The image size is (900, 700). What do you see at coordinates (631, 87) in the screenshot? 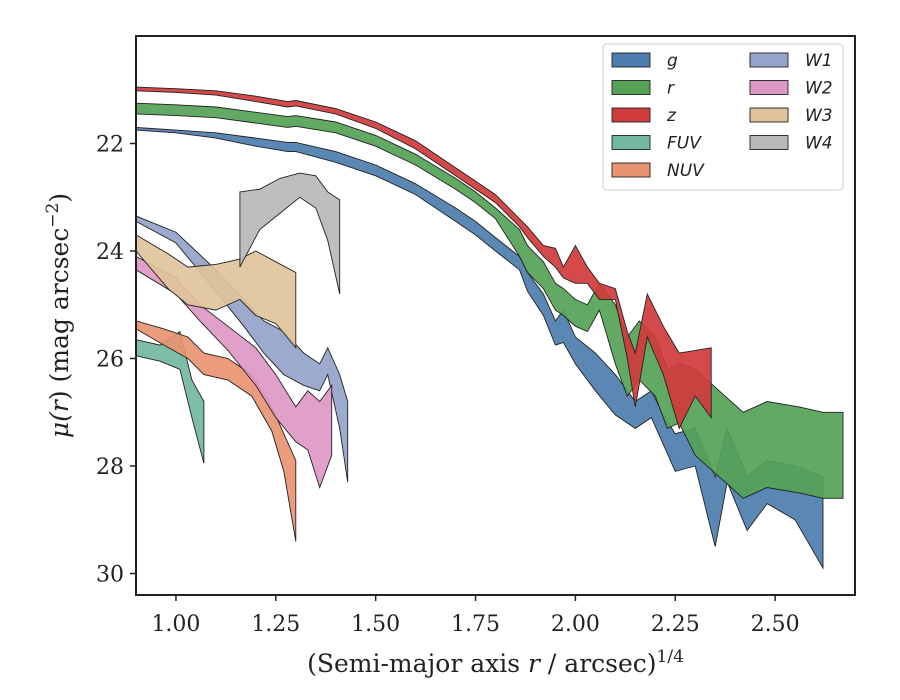
I see `legend-swatch-r` at bounding box center [631, 87].